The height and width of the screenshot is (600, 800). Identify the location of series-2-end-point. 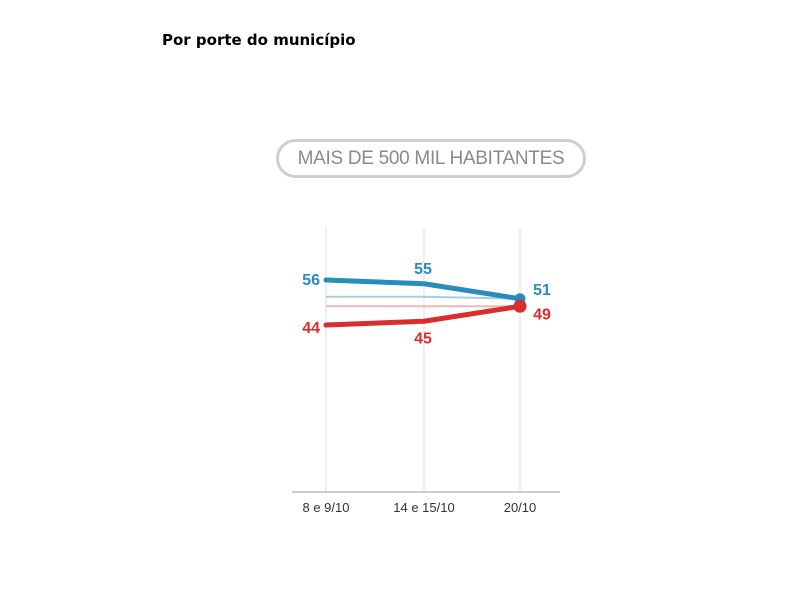
(520, 306).